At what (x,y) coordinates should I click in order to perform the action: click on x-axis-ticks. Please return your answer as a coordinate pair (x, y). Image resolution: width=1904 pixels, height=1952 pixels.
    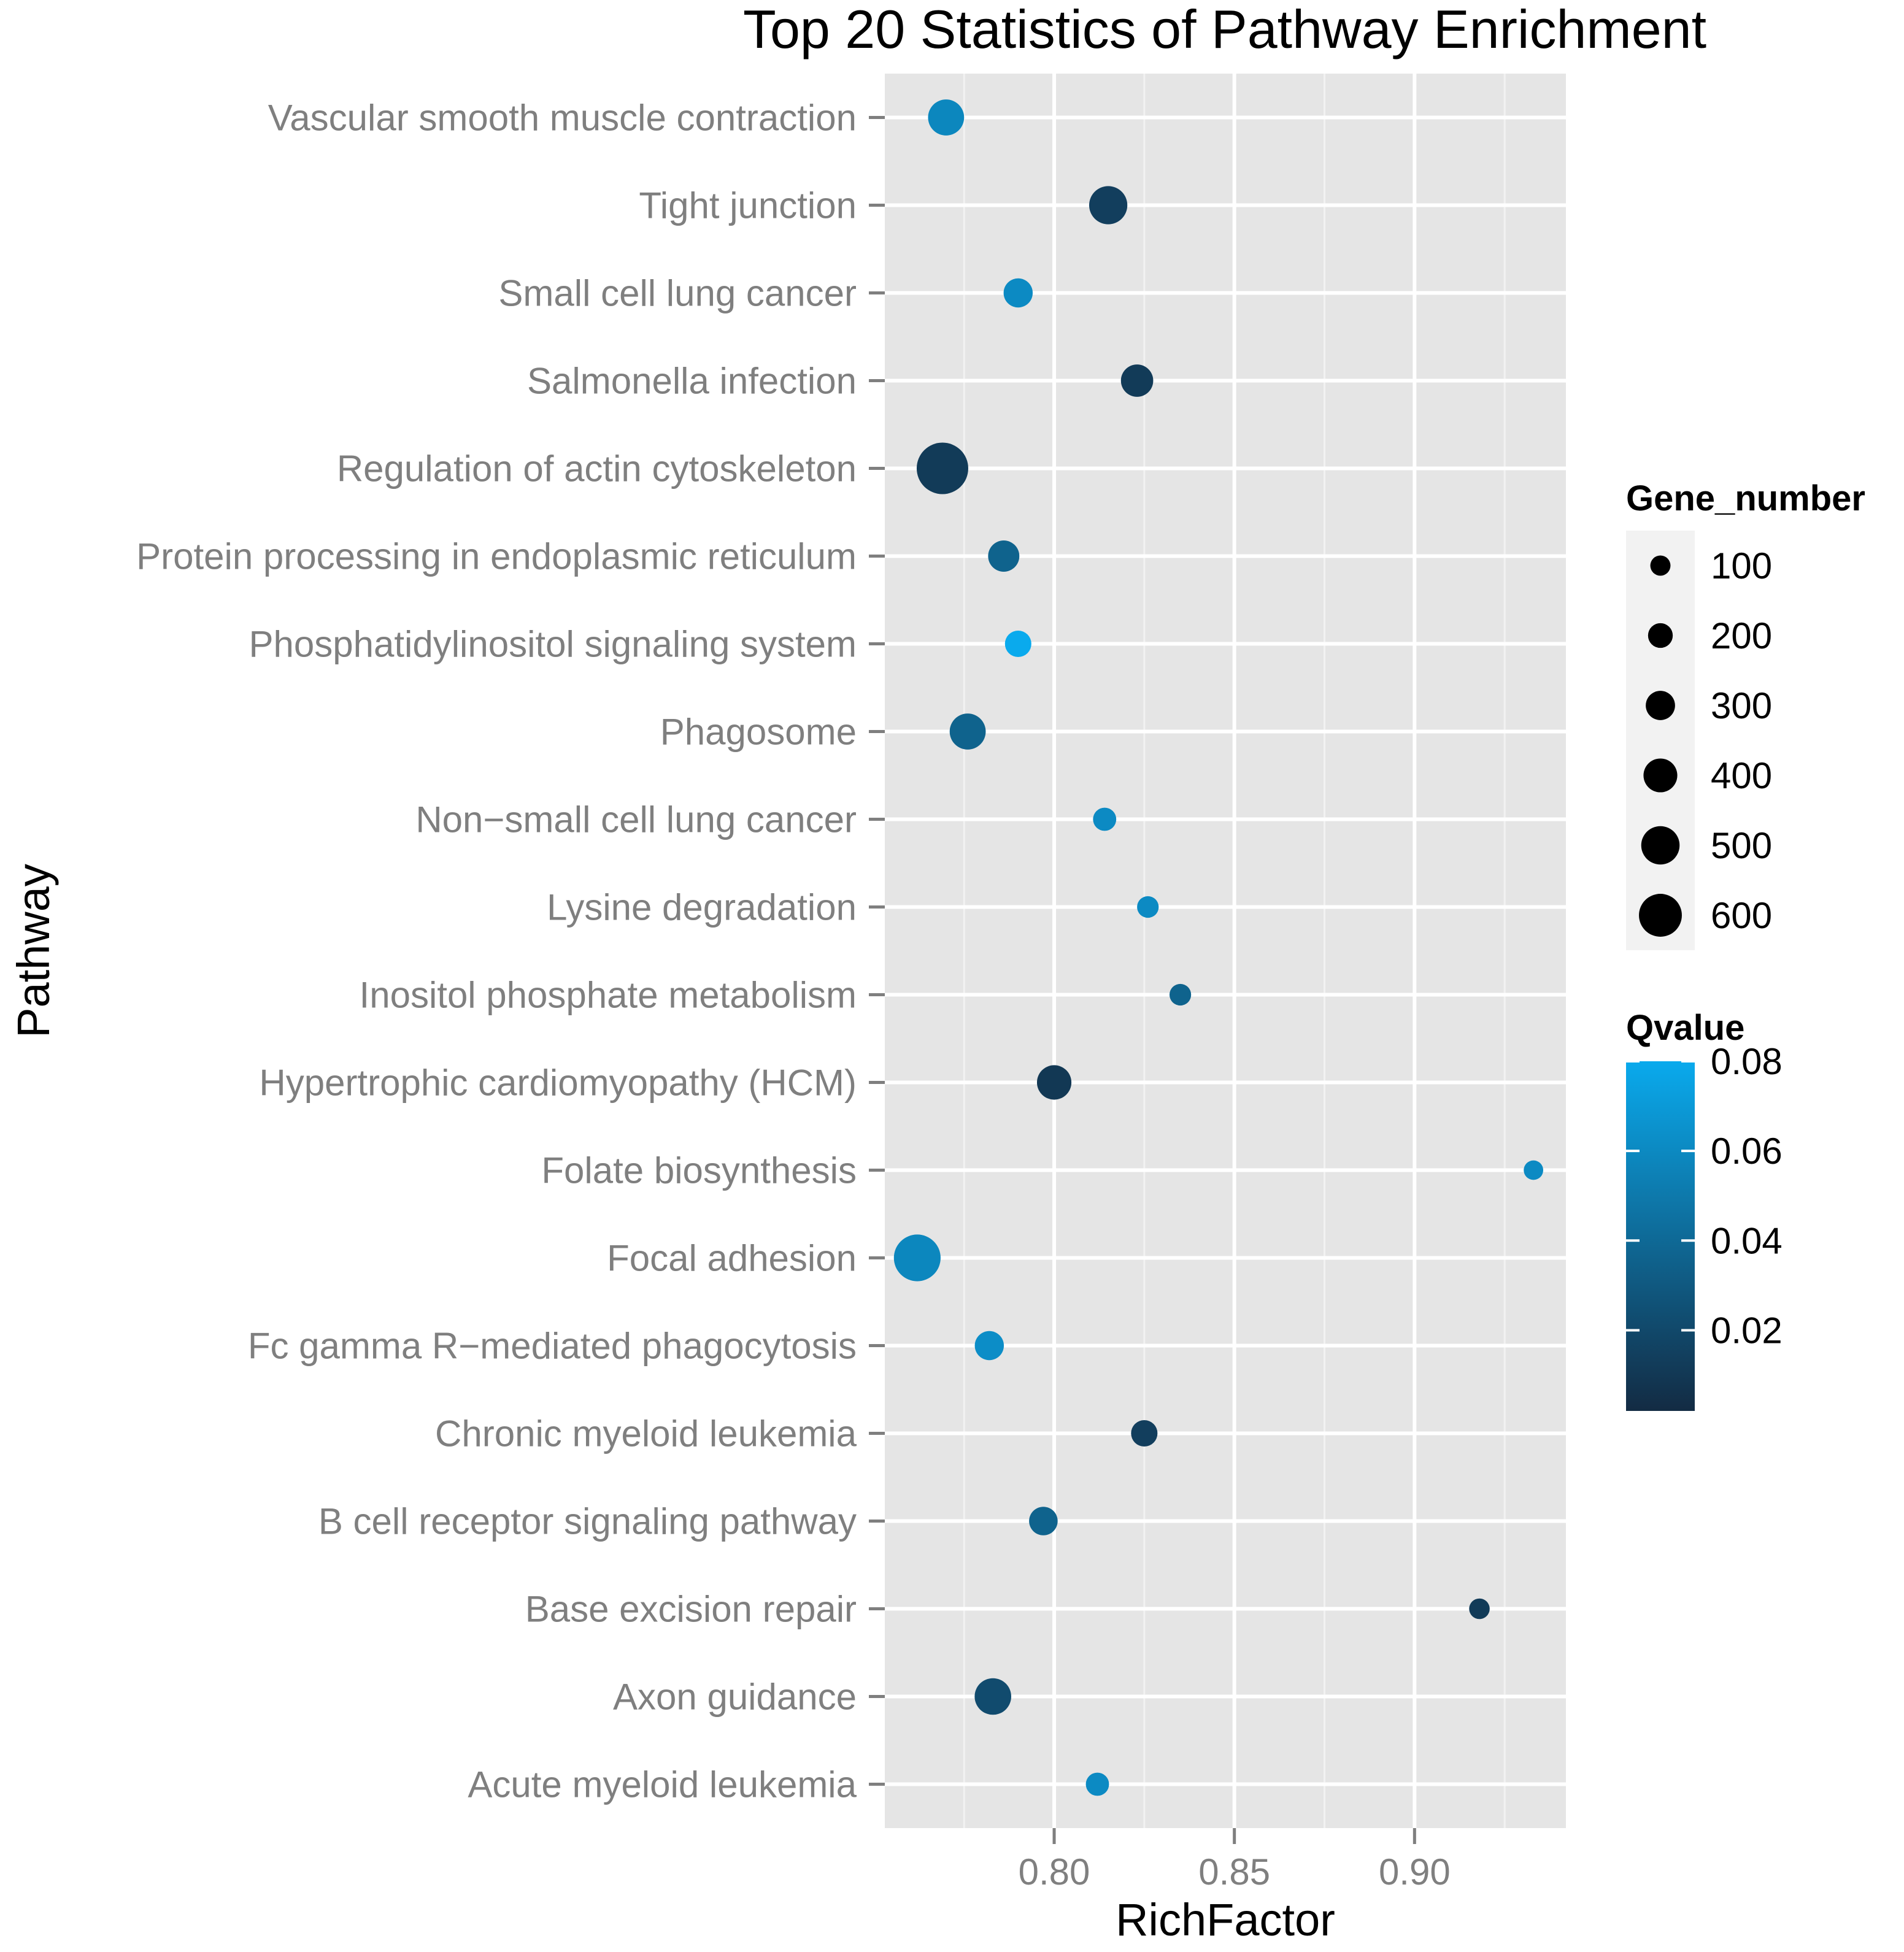
    Looking at the image, I should click on (1234, 1836).